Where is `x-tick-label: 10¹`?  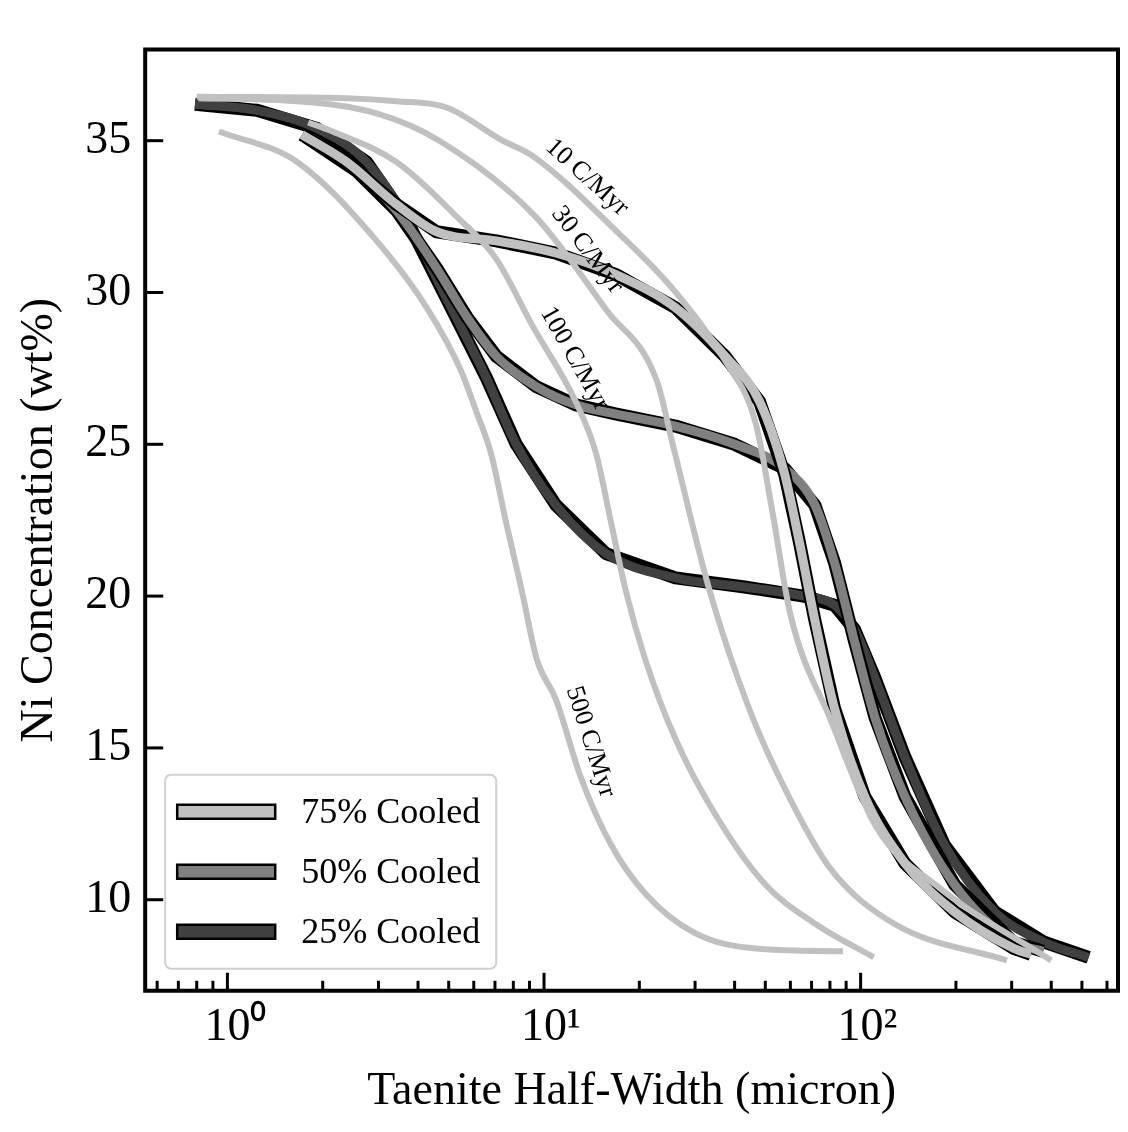
x-tick-label: 10¹ is located at coordinates (551, 1024).